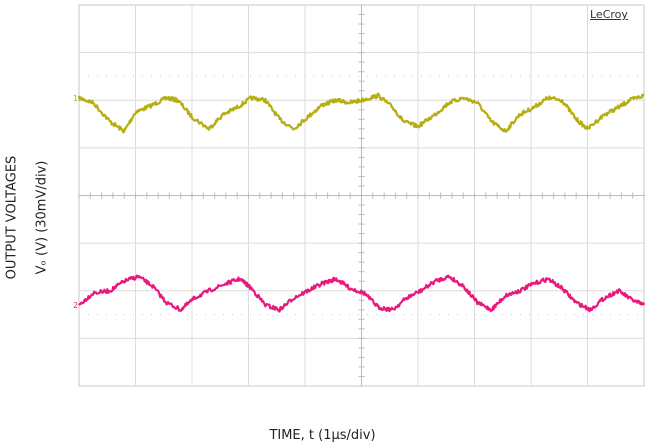  I want to click on channel-markers: 12, so click(75, 202).